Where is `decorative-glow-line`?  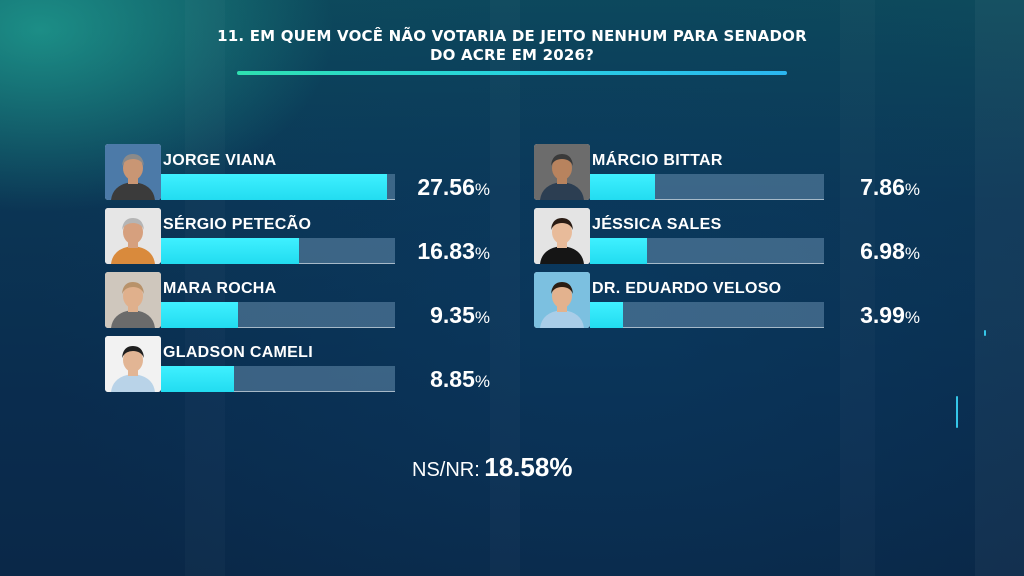
decorative-glow-line is located at coordinates (957, 412).